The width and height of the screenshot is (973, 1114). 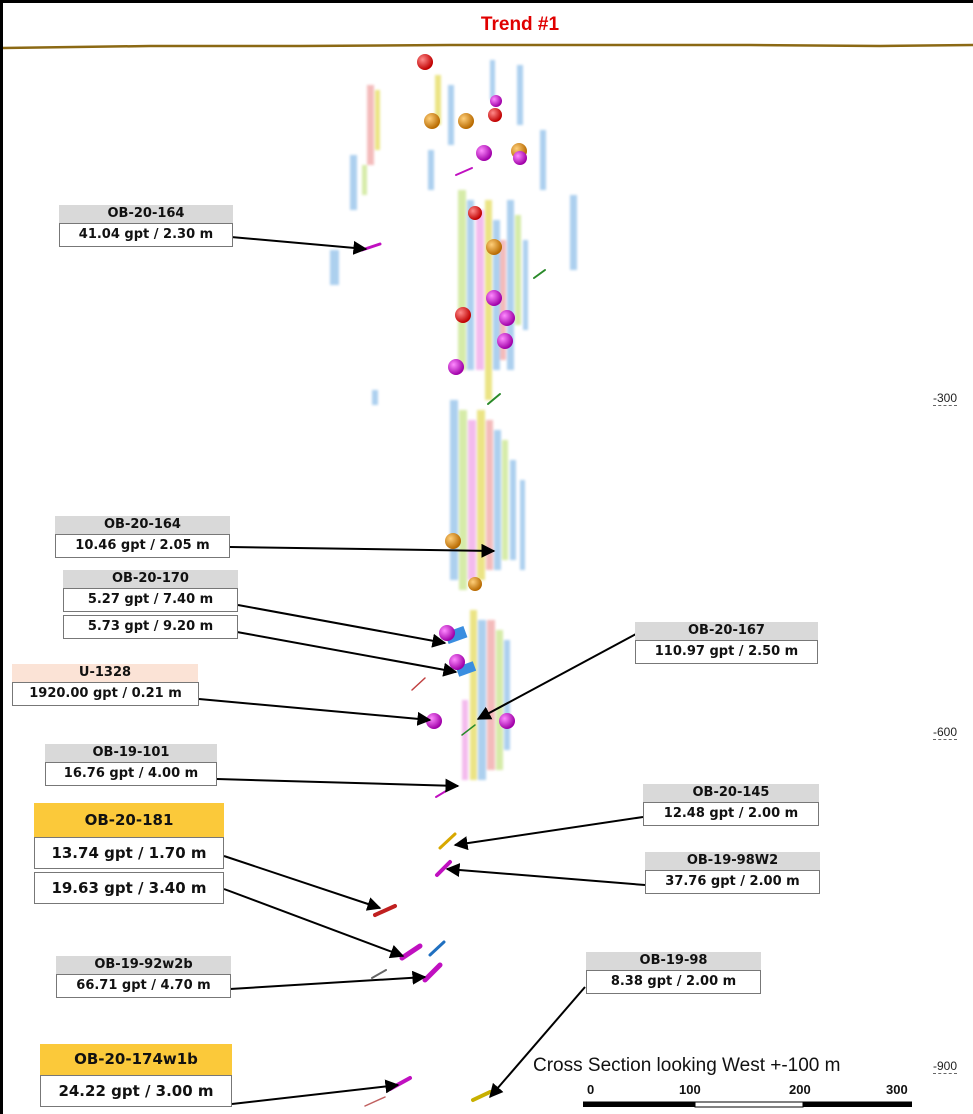 I want to click on hole-id: OB-19-101, so click(x=131, y=753).